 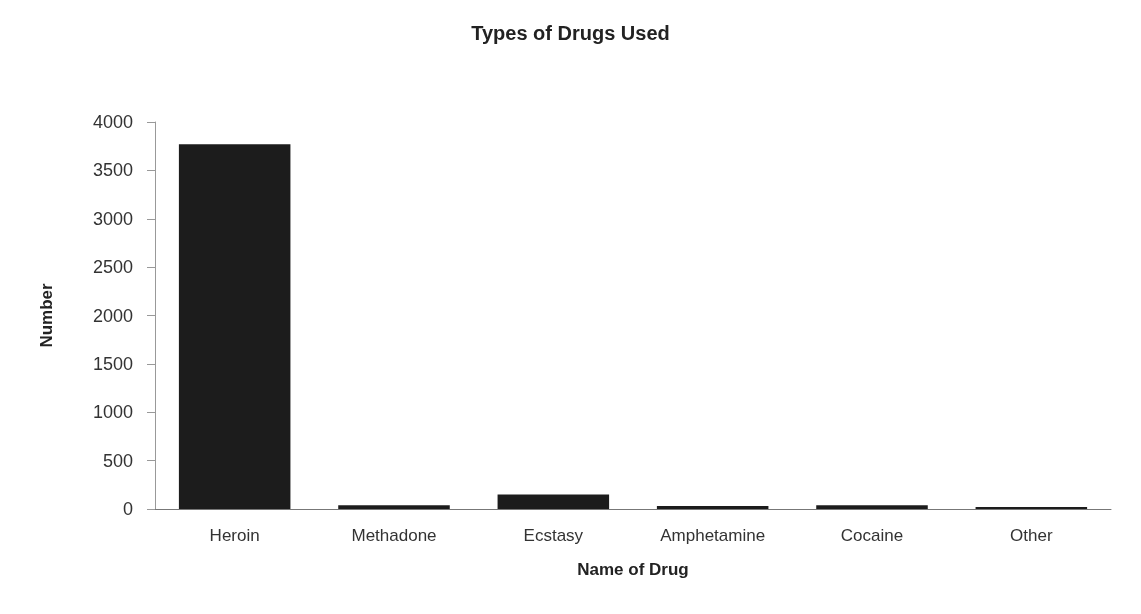 What do you see at coordinates (112, 315) in the screenshot?
I see `y-tick-label: 2000` at bounding box center [112, 315].